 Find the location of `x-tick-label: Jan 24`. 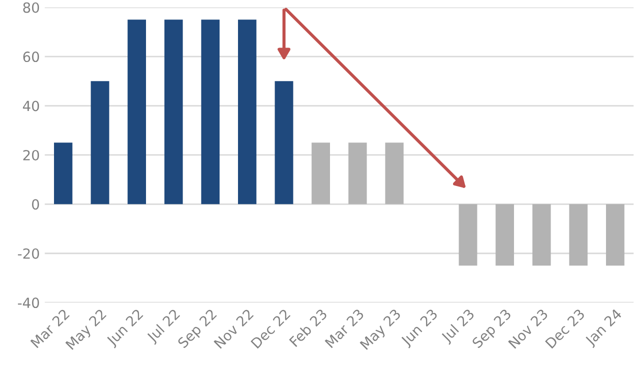

x-tick-label: Jan 24 is located at coordinates (604, 328).